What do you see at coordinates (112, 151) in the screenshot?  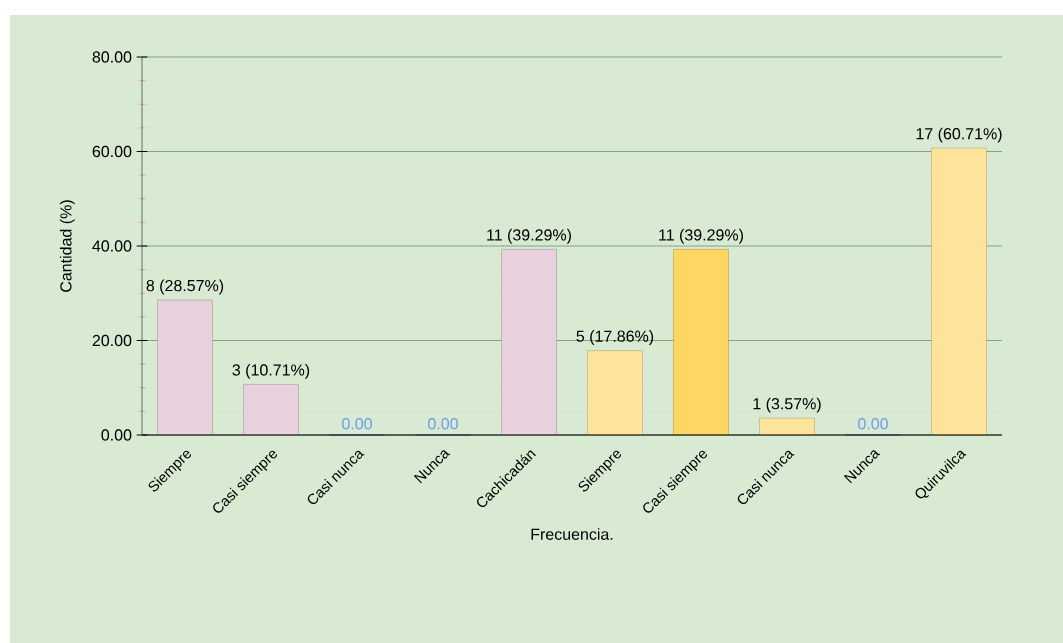 I see `y-tick-label: 60.00` at bounding box center [112, 151].